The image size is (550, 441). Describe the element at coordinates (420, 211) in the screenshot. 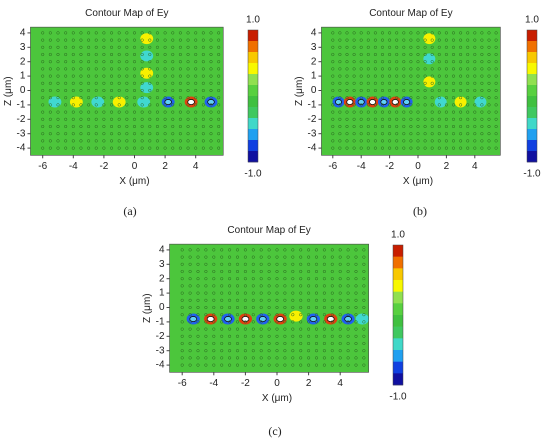

I see `panel-label: (b)` at that location.